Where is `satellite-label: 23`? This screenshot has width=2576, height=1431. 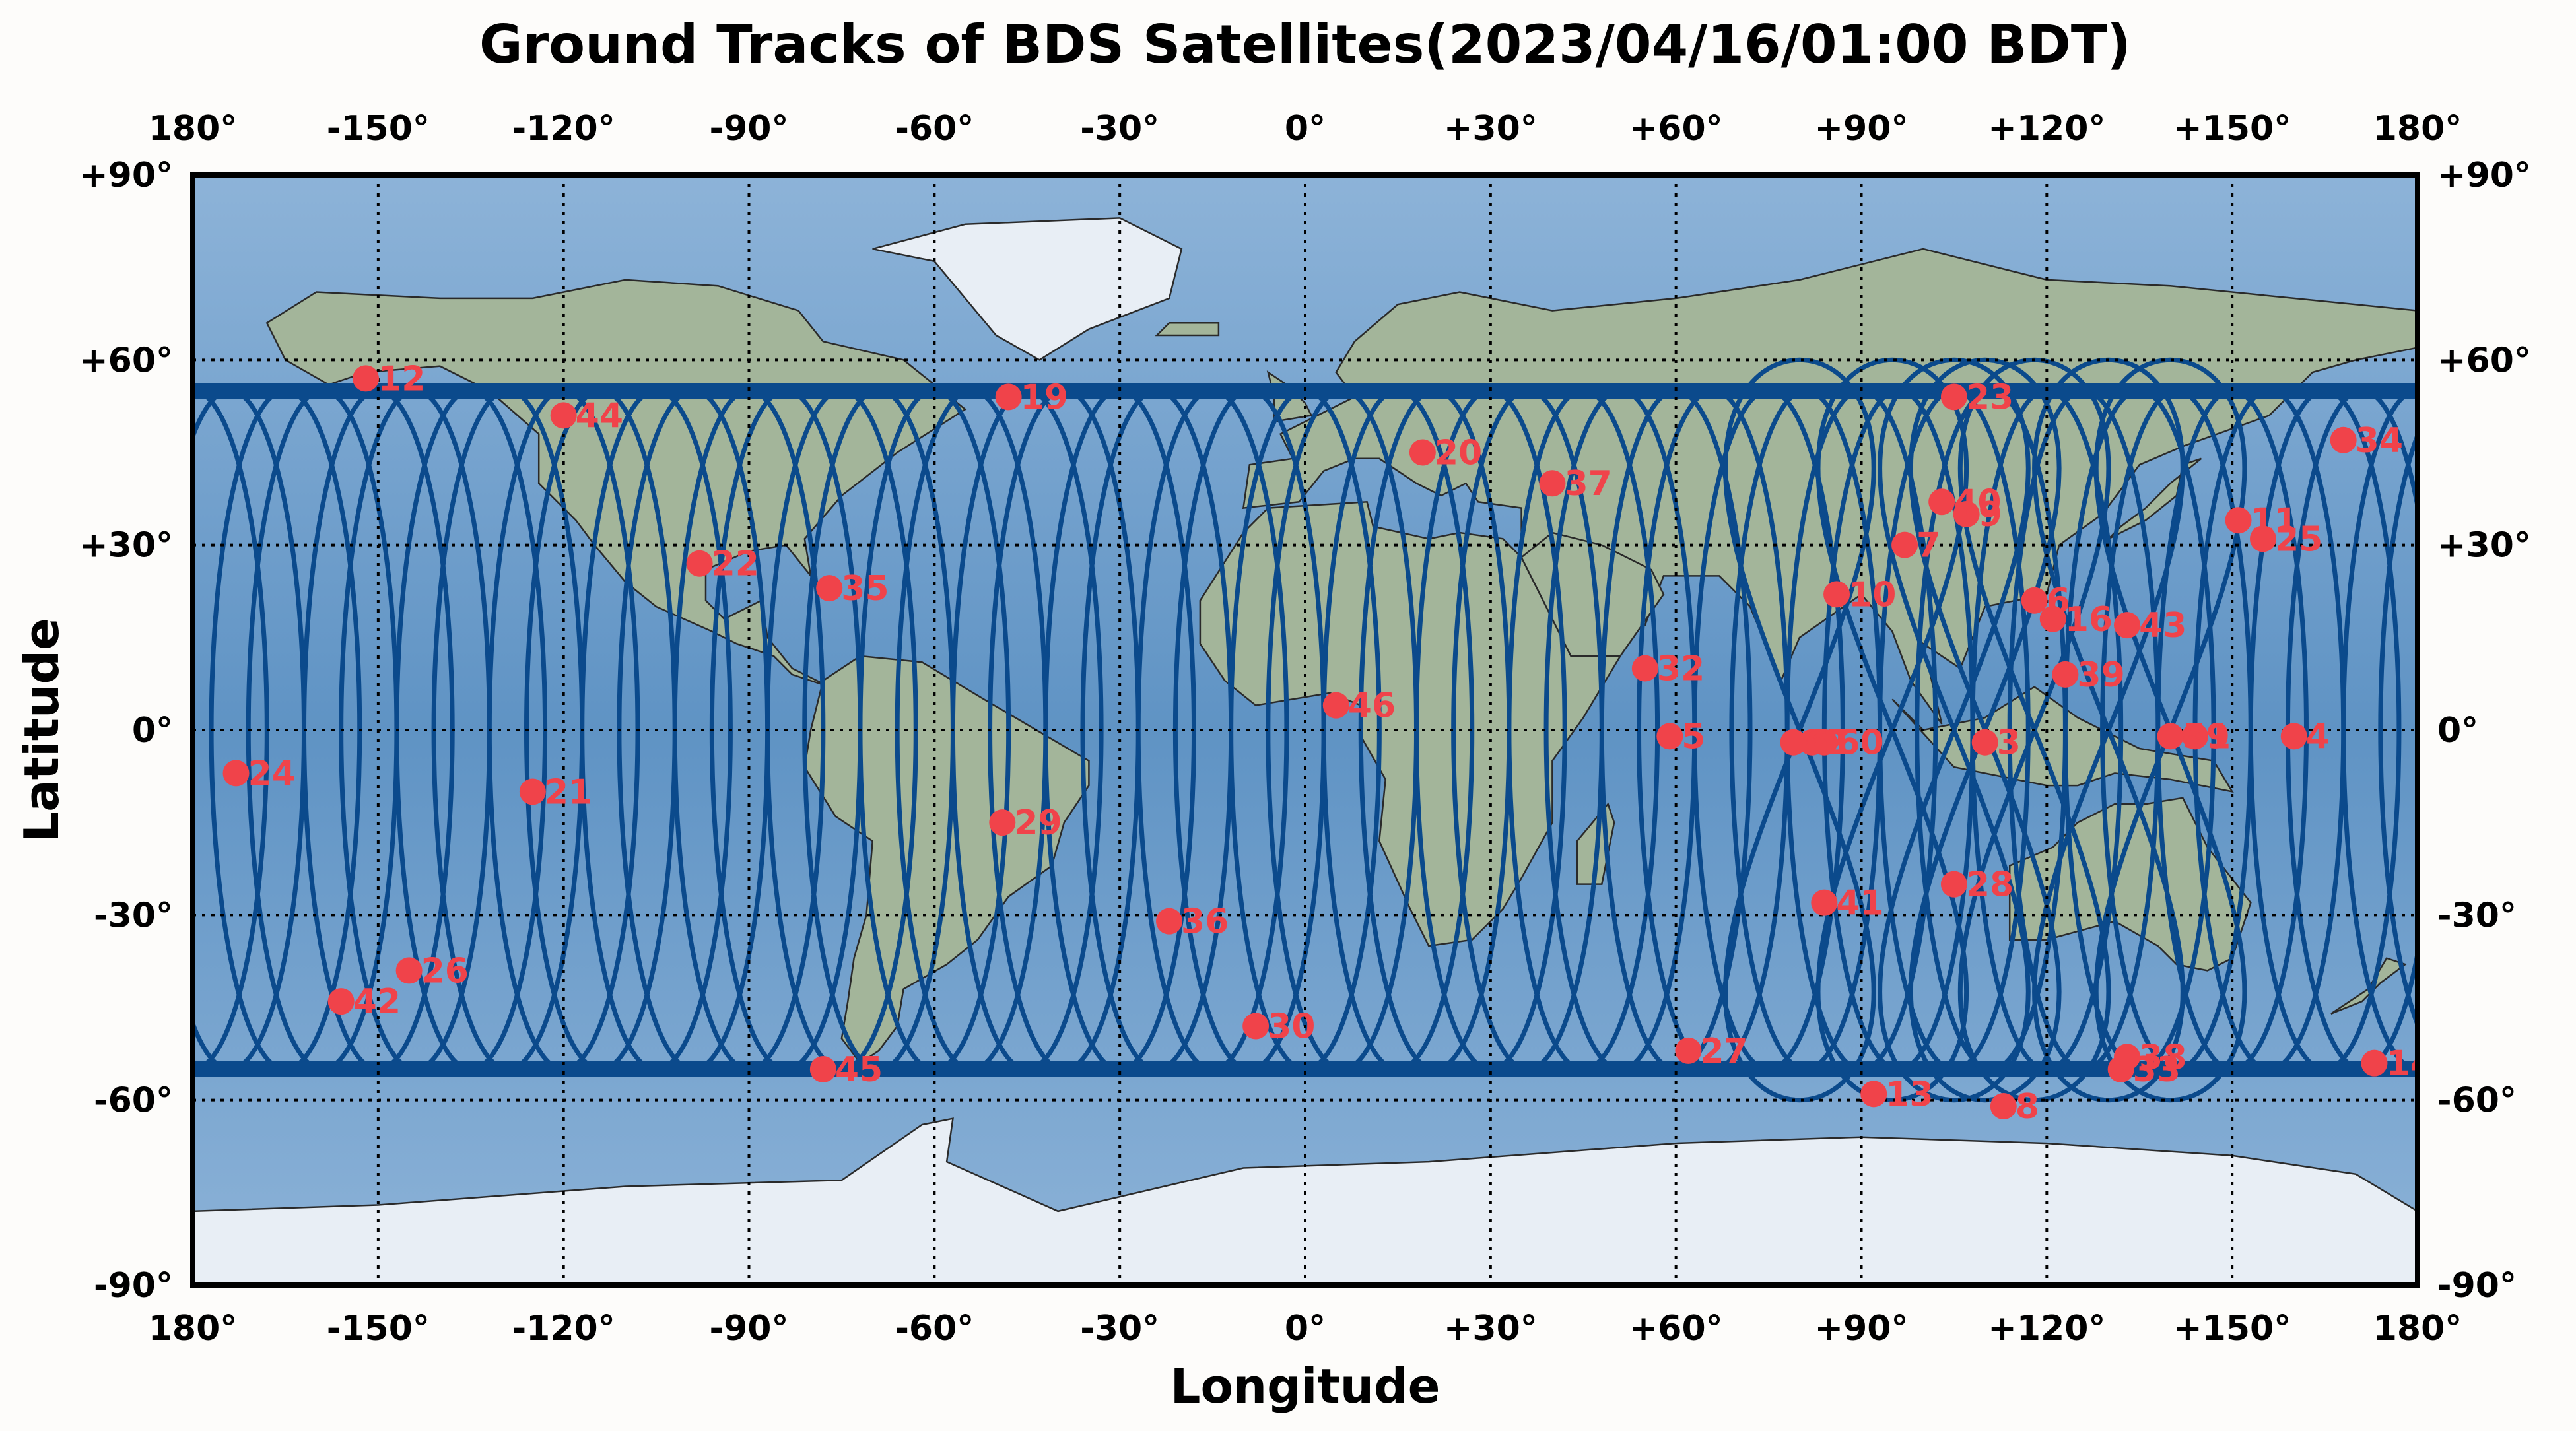 satellite-label: 23 is located at coordinates (1990, 397).